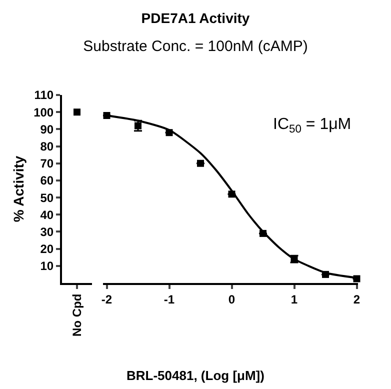  I want to click on x-tick-label: -1, so click(169, 299).